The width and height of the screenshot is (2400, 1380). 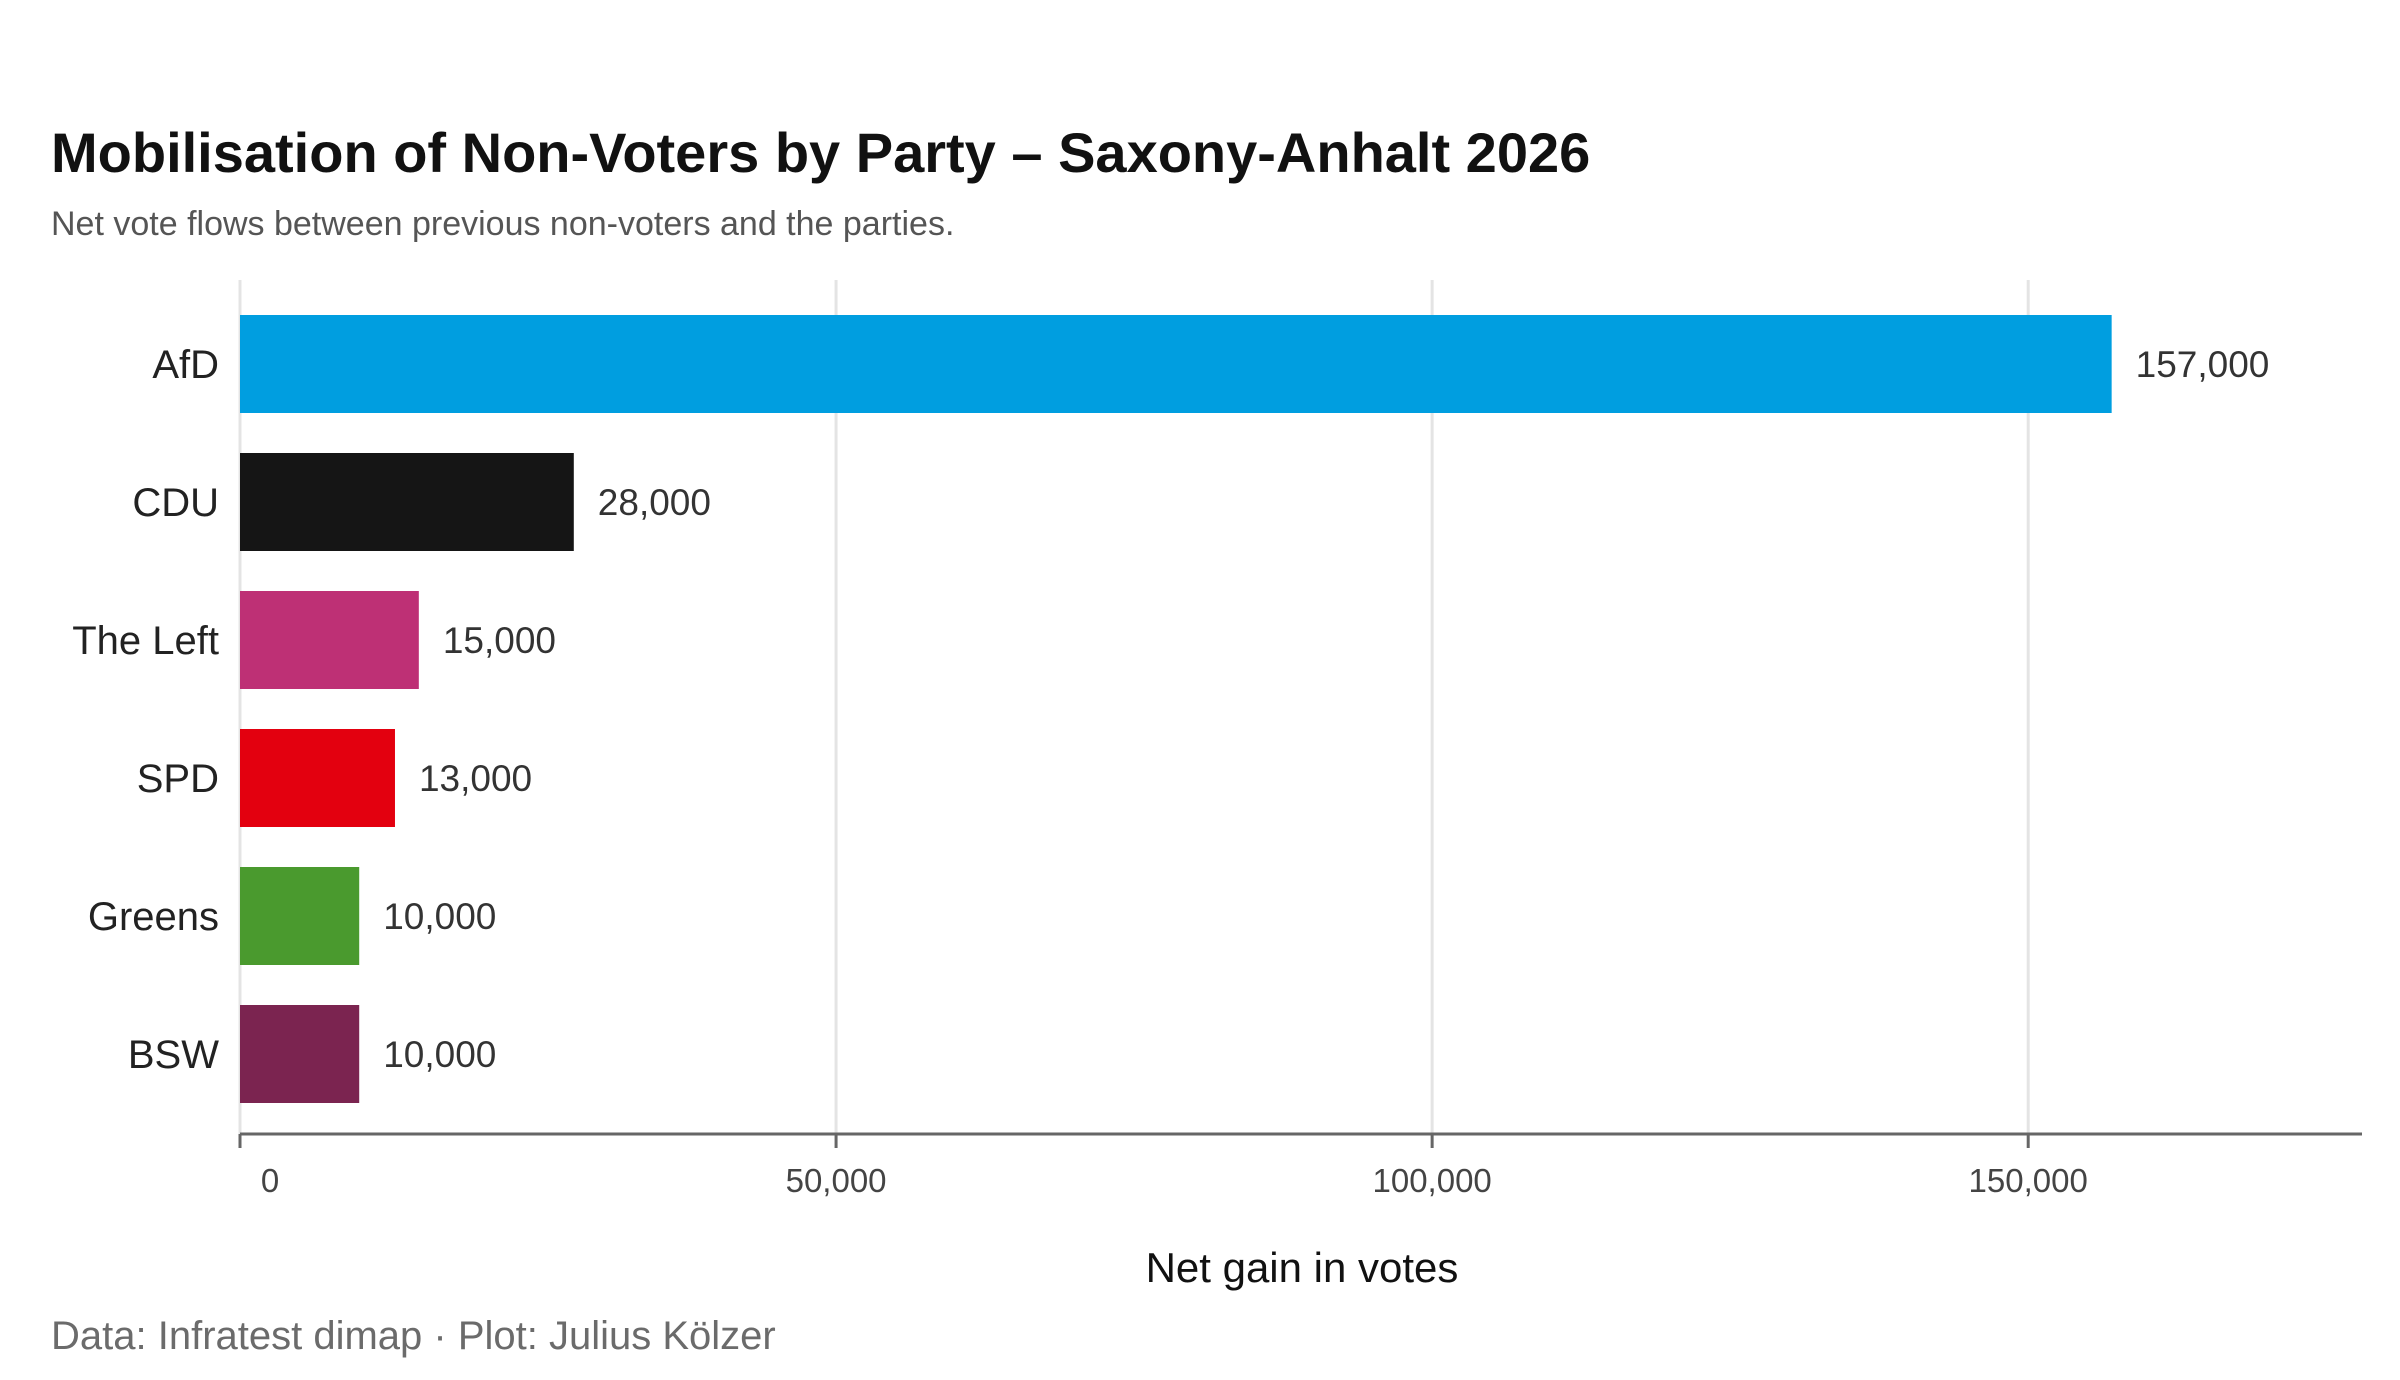 What do you see at coordinates (270, 1180) in the screenshot?
I see `x-tick-label: 0` at bounding box center [270, 1180].